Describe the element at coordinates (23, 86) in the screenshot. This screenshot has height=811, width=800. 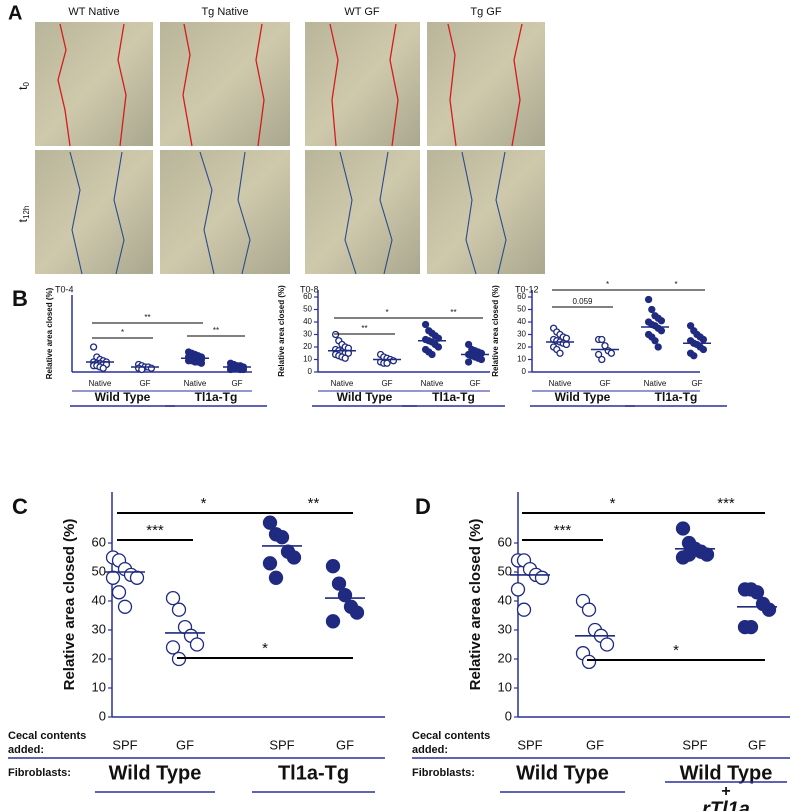
I see `row-label: t0` at that location.